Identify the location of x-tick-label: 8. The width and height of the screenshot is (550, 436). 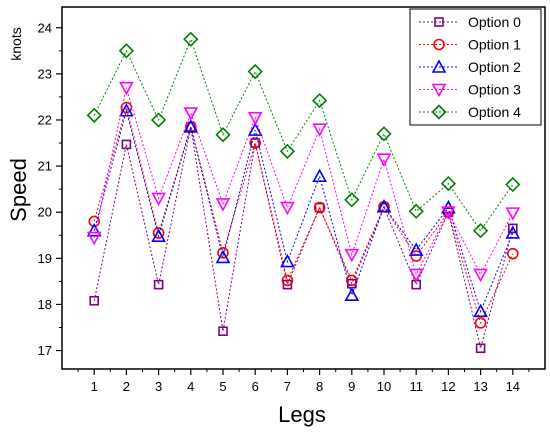
(319, 386).